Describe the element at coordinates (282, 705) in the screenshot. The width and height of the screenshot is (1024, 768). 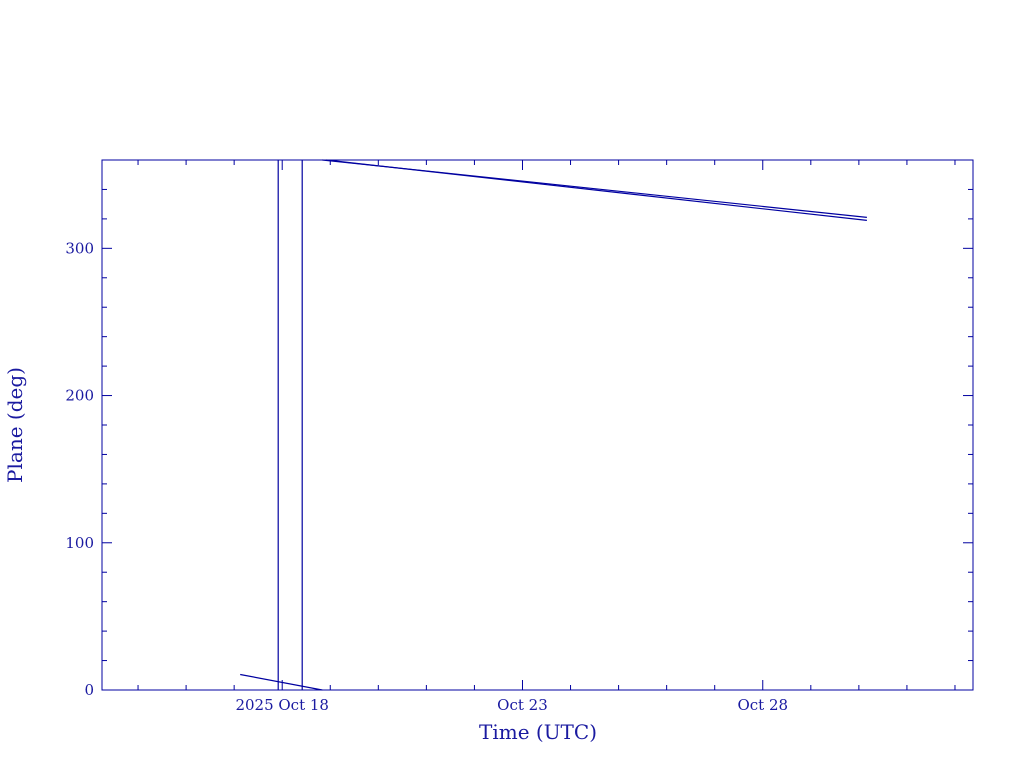
I see `x-tick-label: 2025 Oct 18` at that location.